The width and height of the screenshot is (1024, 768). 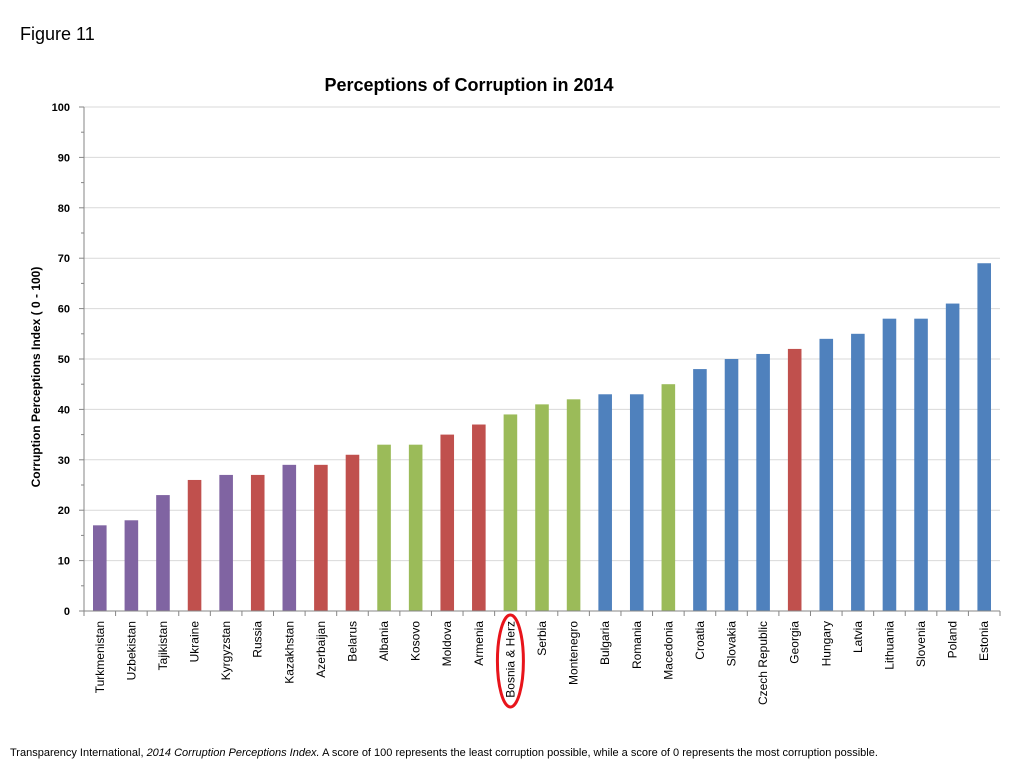 What do you see at coordinates (131, 565) in the screenshot?
I see `bar-uzbekistan` at bounding box center [131, 565].